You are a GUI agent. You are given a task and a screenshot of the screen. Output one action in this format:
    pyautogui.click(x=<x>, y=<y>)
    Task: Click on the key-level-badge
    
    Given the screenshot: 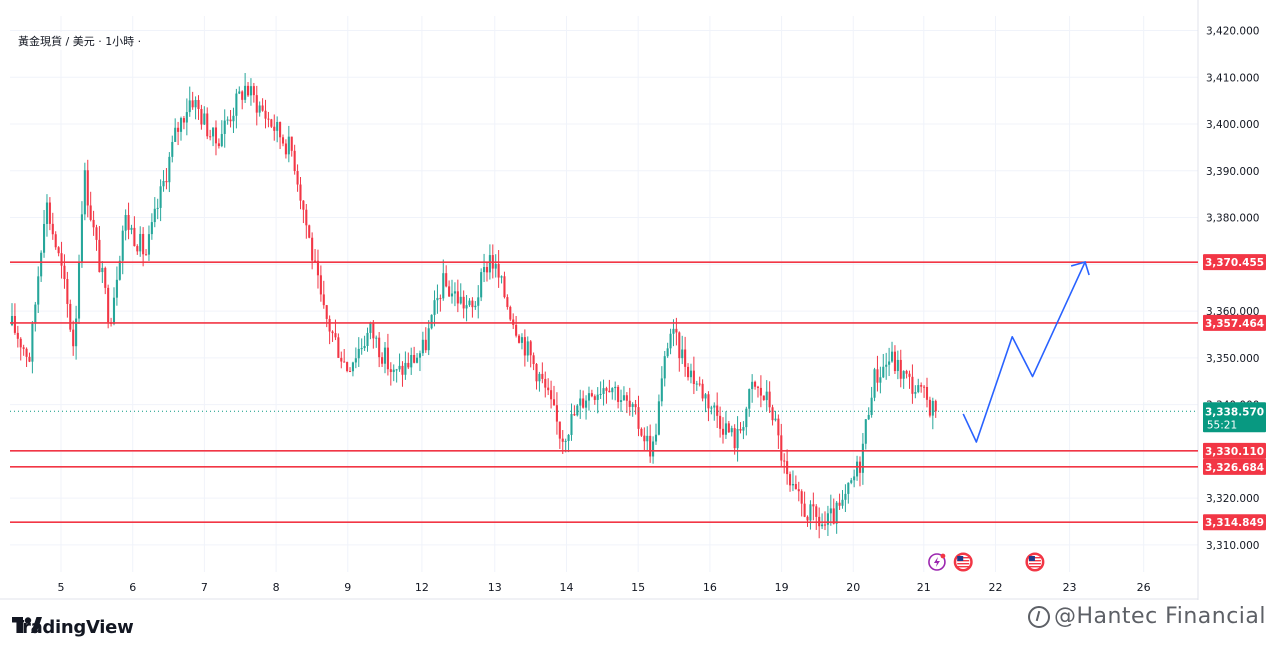 What is the action you would take?
    pyautogui.click(x=1234, y=522)
    